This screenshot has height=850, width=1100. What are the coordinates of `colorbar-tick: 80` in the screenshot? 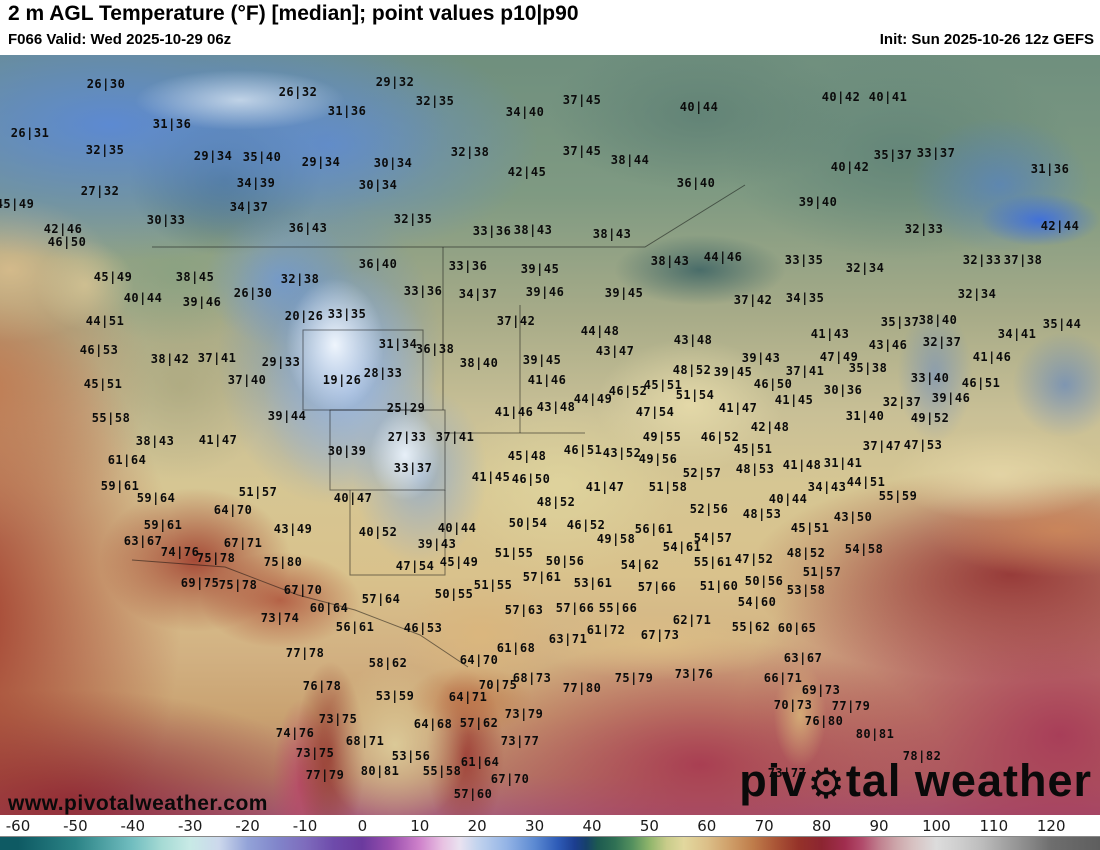 It's located at (822, 826).